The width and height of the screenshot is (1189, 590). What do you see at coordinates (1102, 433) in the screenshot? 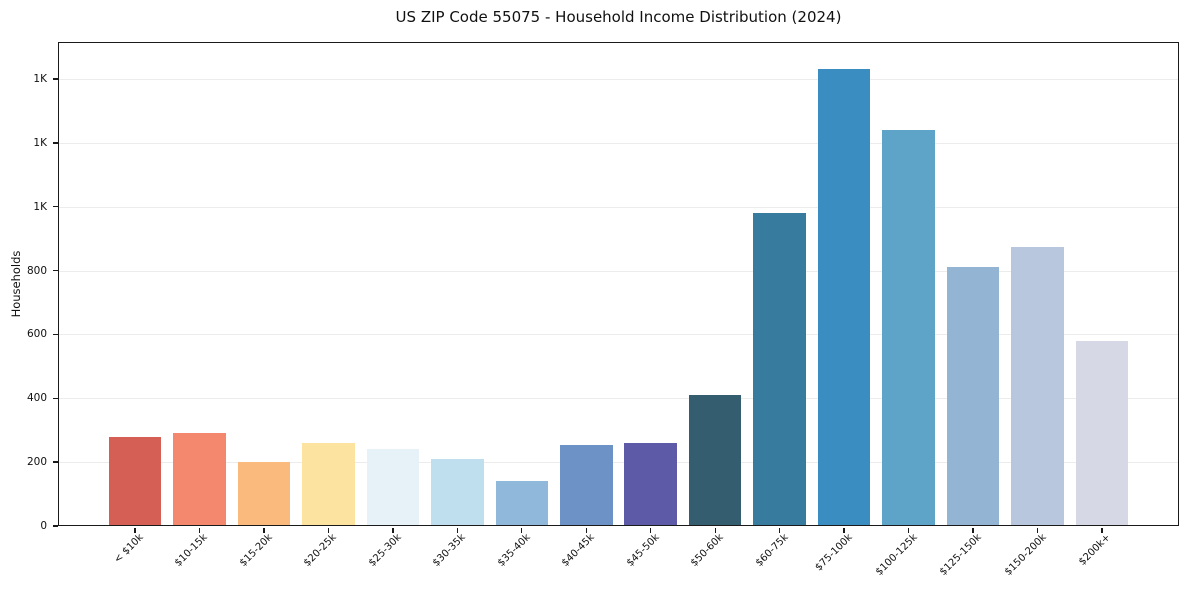
I see `bar-200k+` at bounding box center [1102, 433].